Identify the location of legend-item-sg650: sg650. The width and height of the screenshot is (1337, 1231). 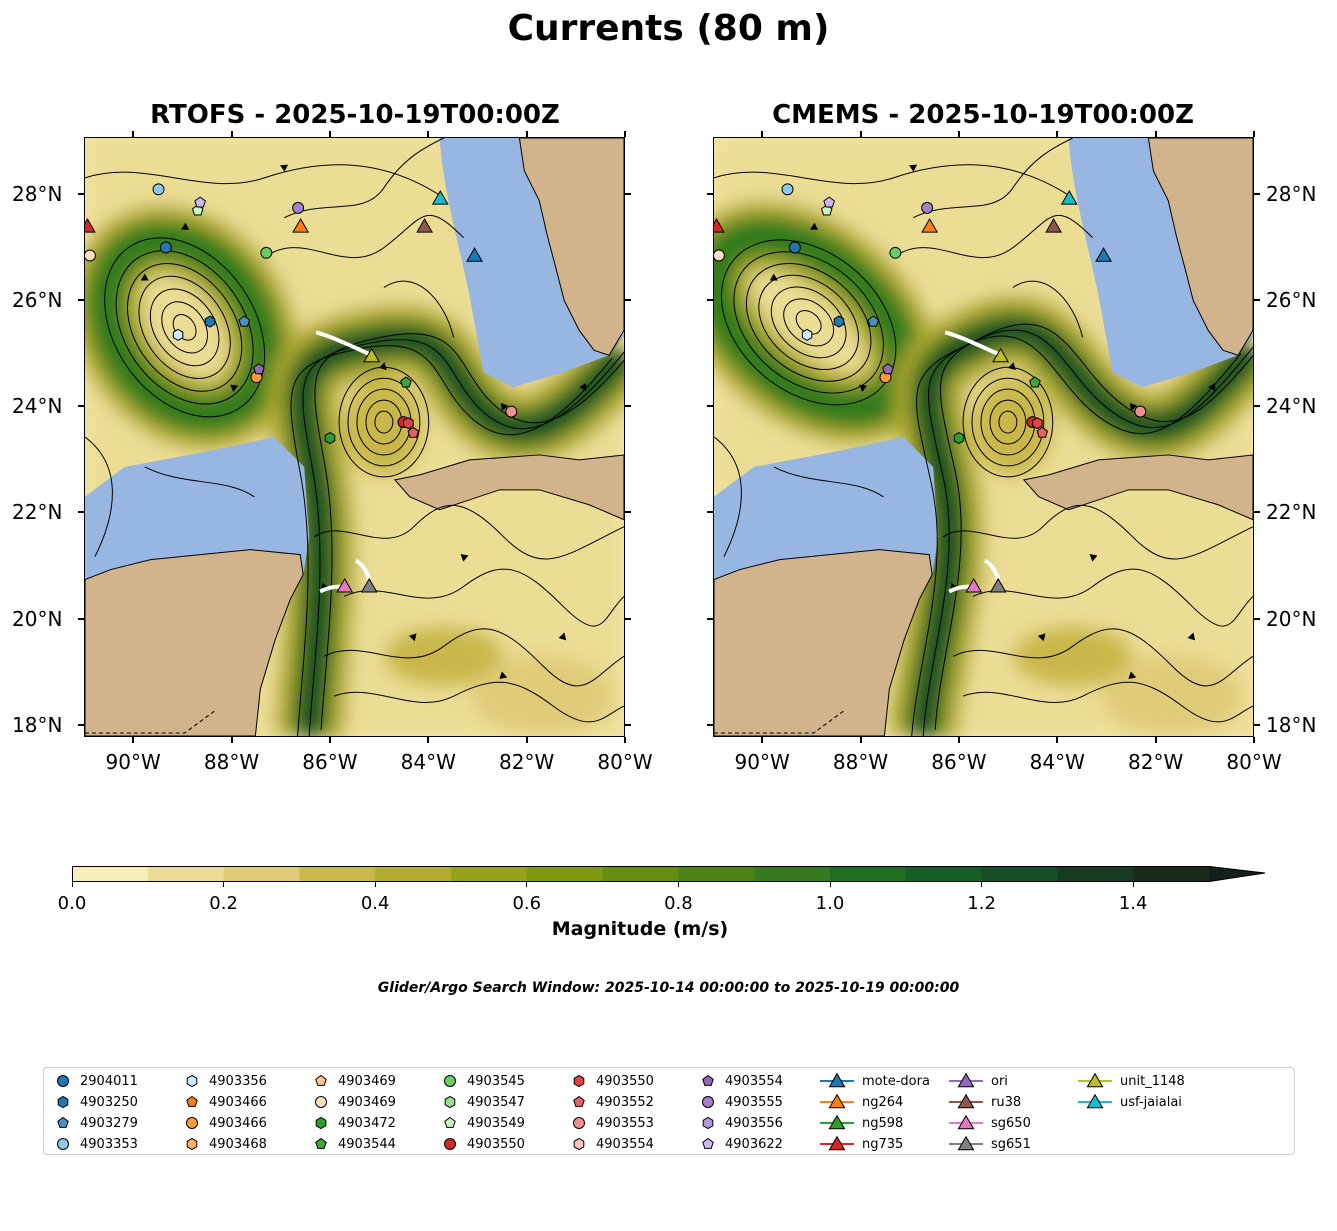
(990, 1123).